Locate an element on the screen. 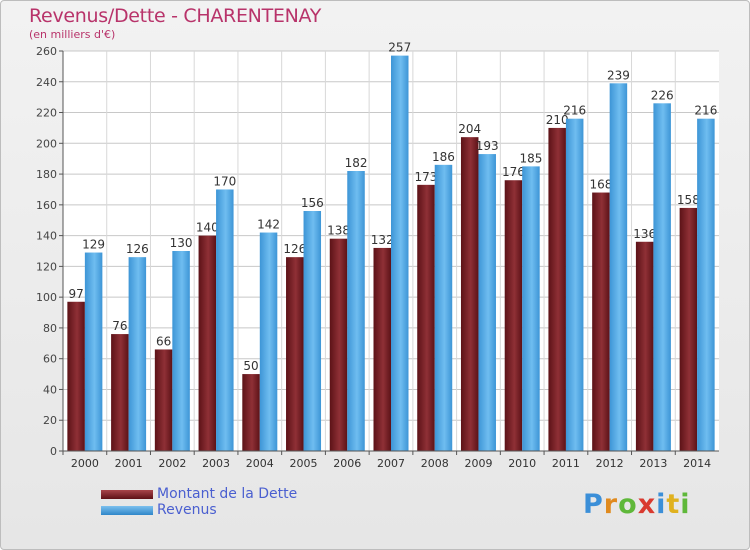 This screenshot has width=750, height=550. logo-letter: x is located at coordinates (647, 504).